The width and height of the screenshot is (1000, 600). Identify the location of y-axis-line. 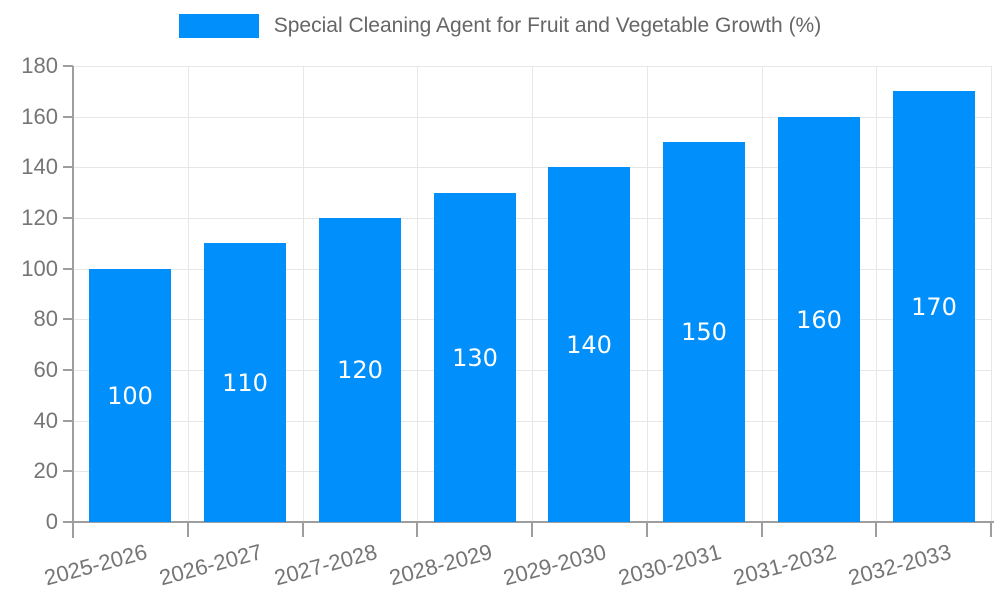
(73, 302).